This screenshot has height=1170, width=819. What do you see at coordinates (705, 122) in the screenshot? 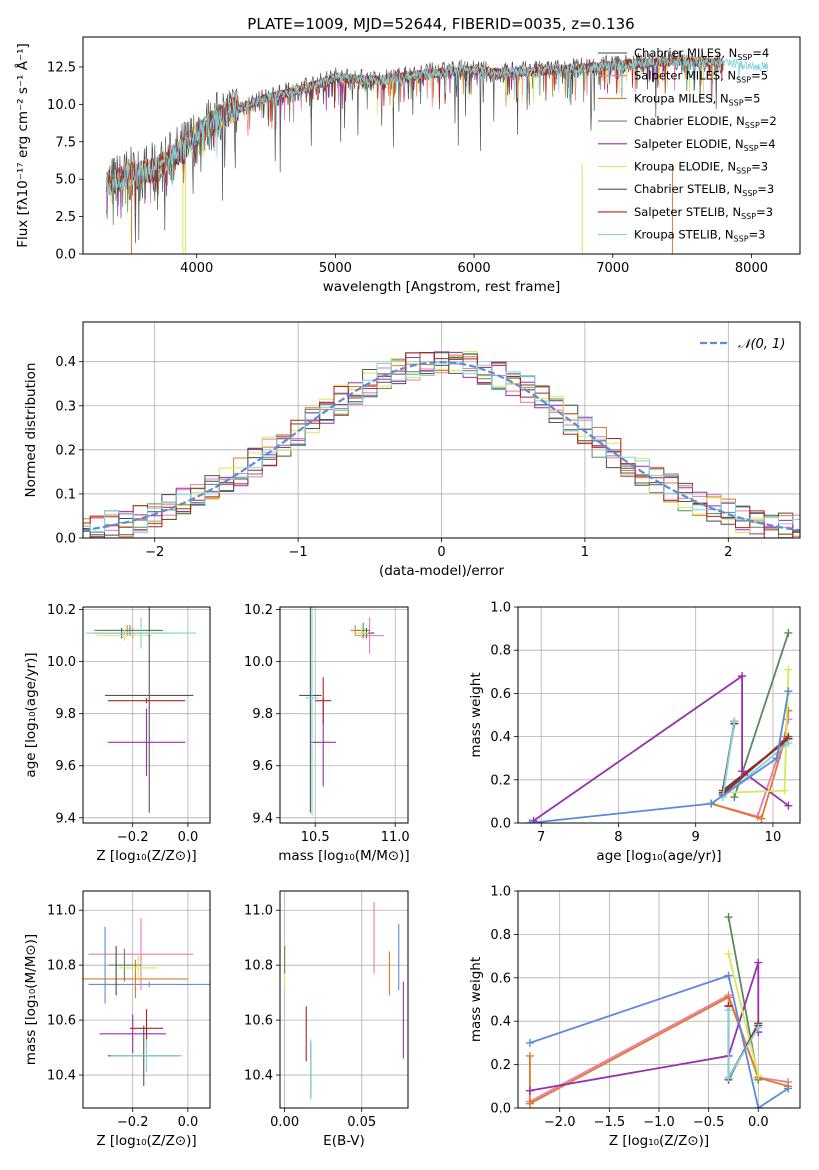
I see `legend-label: Chabrier ELODIE, NSSP=2` at bounding box center [705, 122].